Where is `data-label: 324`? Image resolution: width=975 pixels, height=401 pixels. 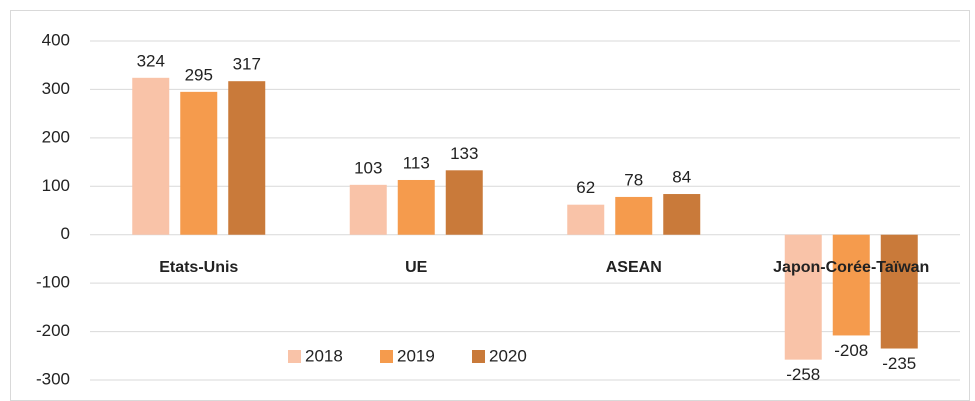 data-label: 324 is located at coordinates (151, 60).